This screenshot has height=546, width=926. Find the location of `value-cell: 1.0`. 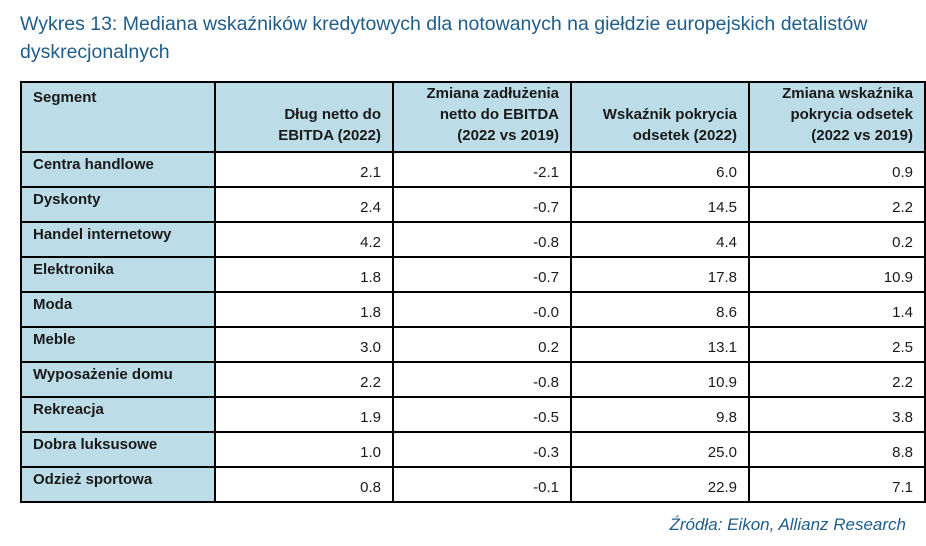

value-cell: 1.0 is located at coordinates (304, 449).